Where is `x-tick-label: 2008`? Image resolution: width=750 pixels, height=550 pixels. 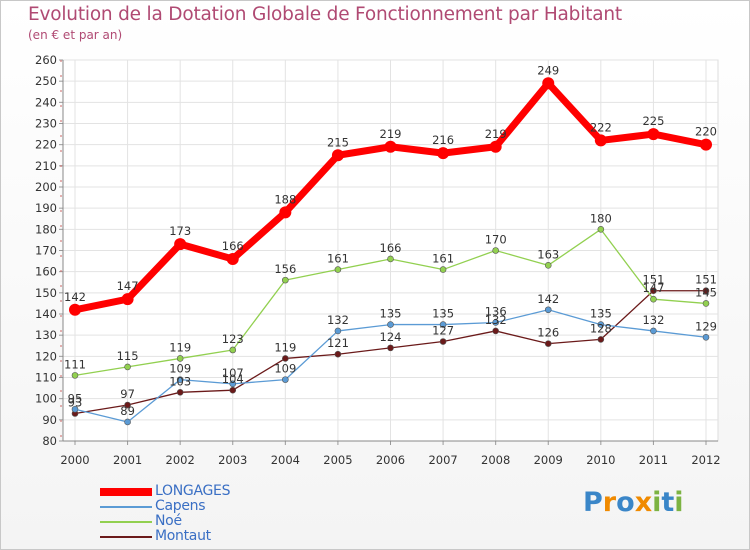
x-tick-label: 2008 is located at coordinates (495, 460).